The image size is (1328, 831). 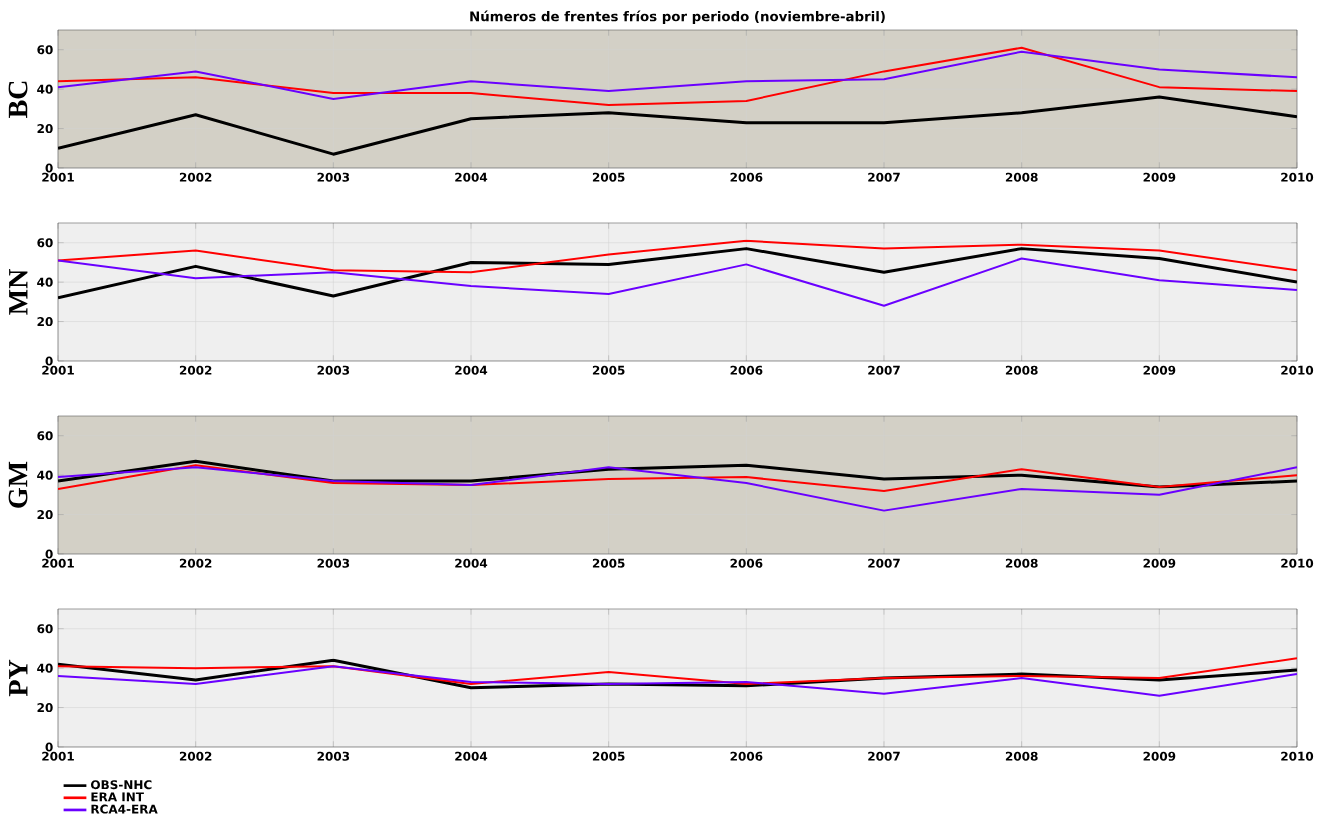 I want to click on y-axis-title: BC, so click(x=18, y=99).